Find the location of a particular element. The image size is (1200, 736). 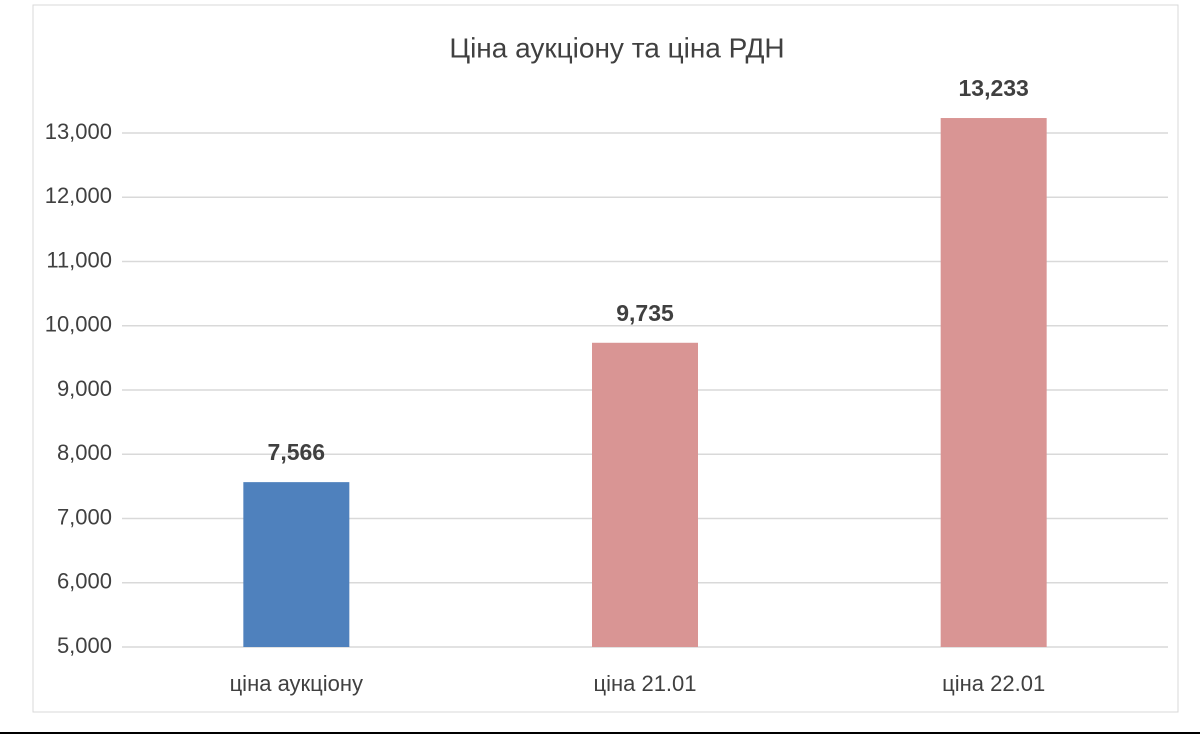

value-label: 9,735 is located at coordinates (645, 313).